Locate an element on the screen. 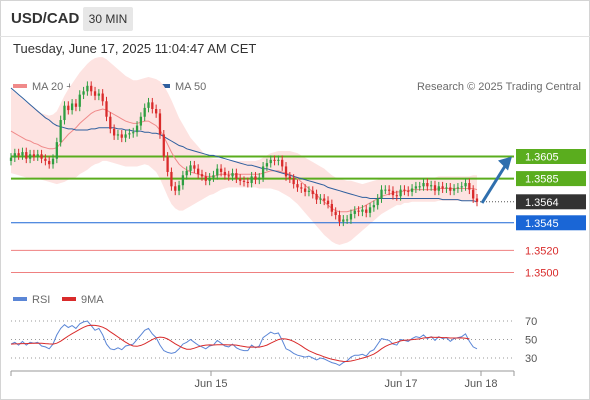  rsi-legend-swatch is located at coordinates (20, 299).